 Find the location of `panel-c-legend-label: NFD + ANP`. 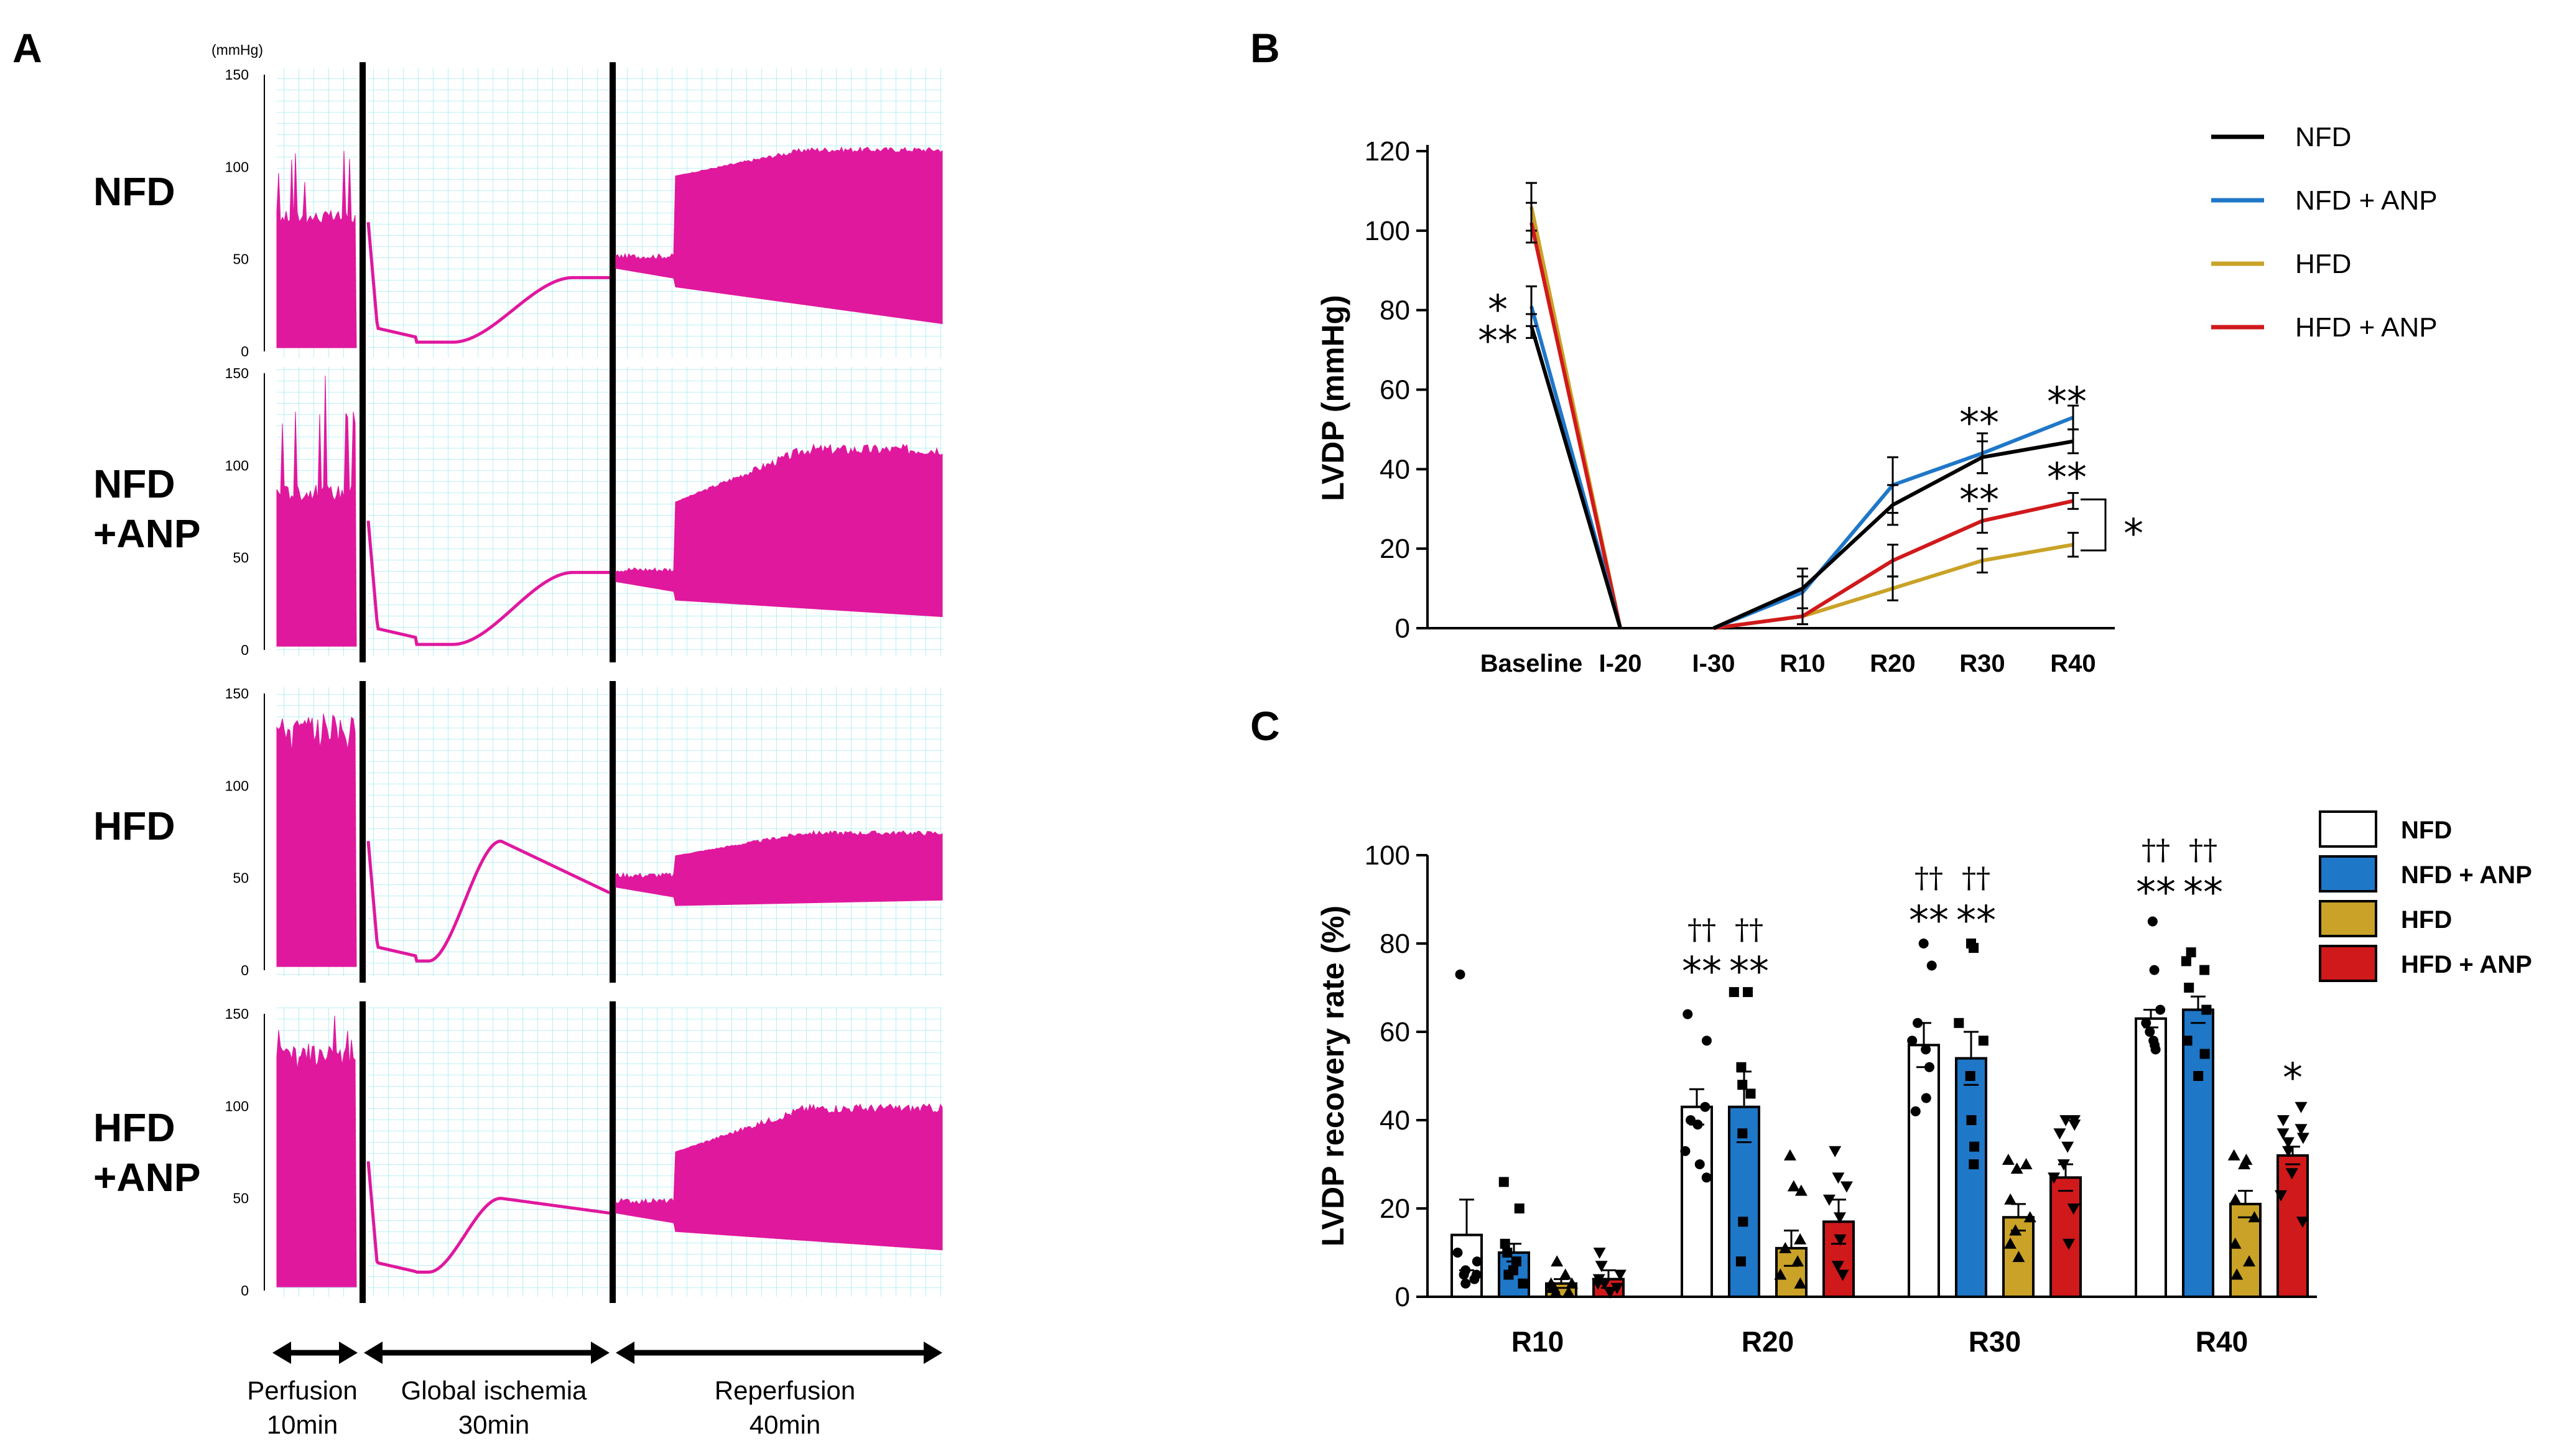

panel-c-legend-label: NFD + ANP is located at coordinates (2466, 875).